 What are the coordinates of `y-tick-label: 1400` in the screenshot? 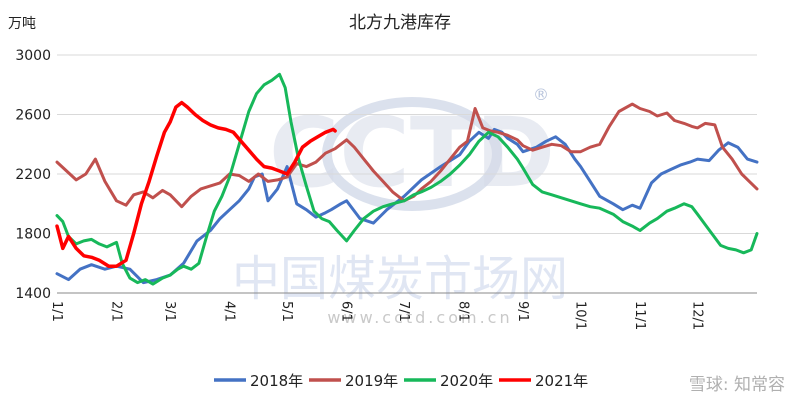 It's located at (33, 294).